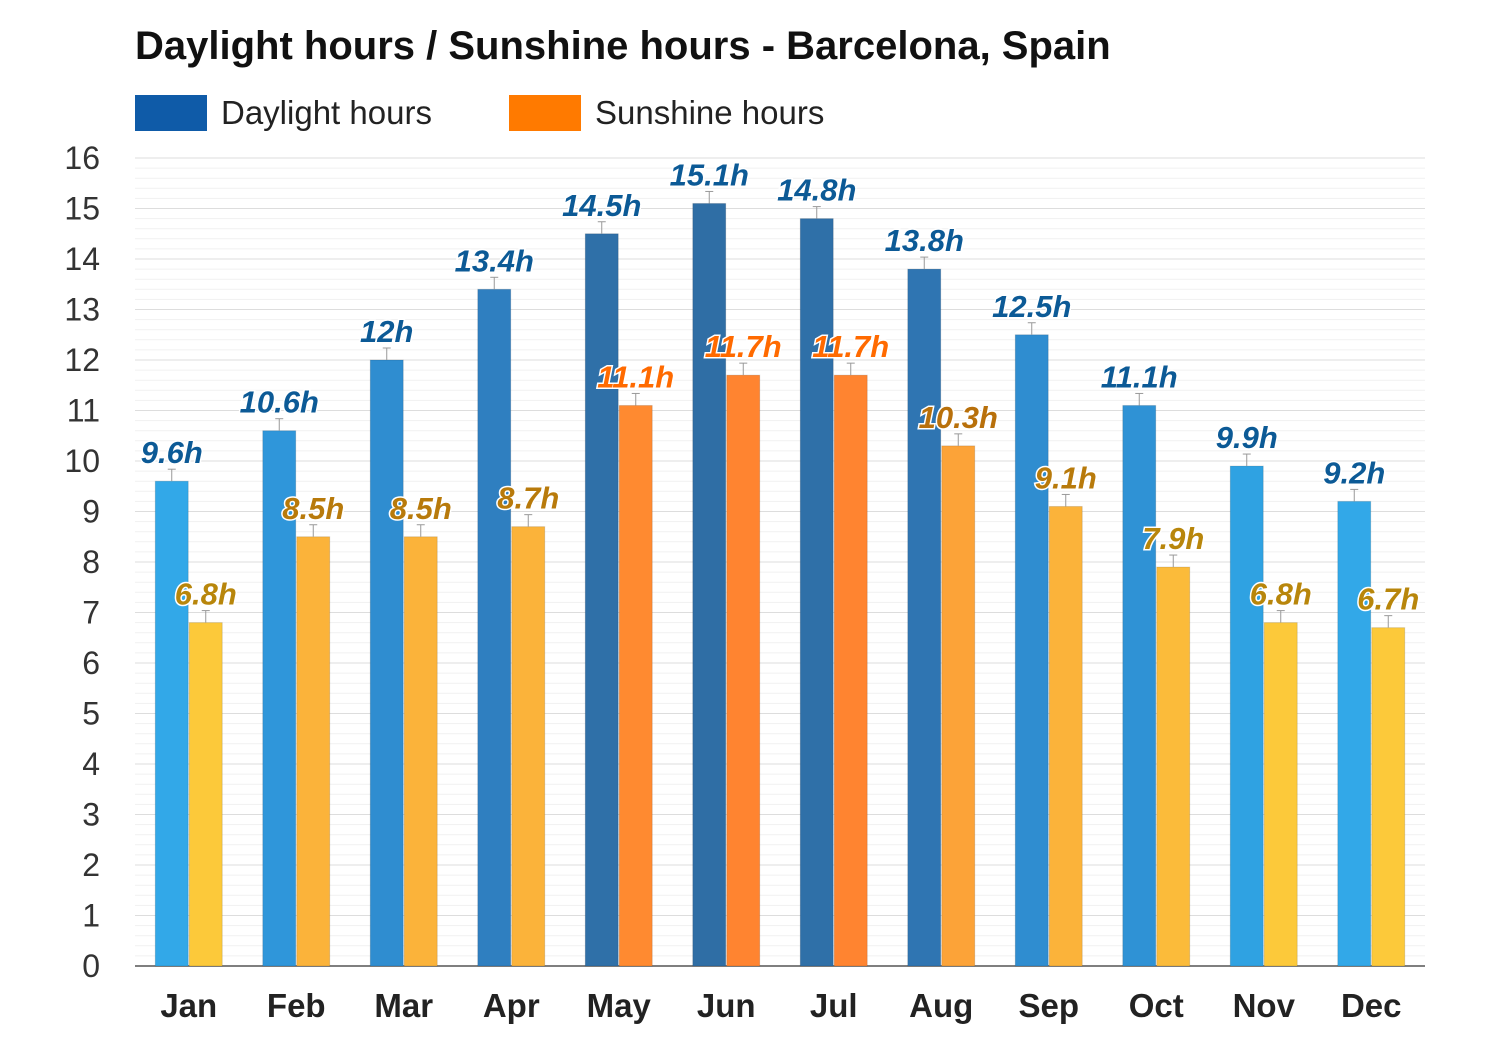 This screenshot has height=1050, width=1500. I want to click on x-tick-label: Jul, so click(834, 1005).